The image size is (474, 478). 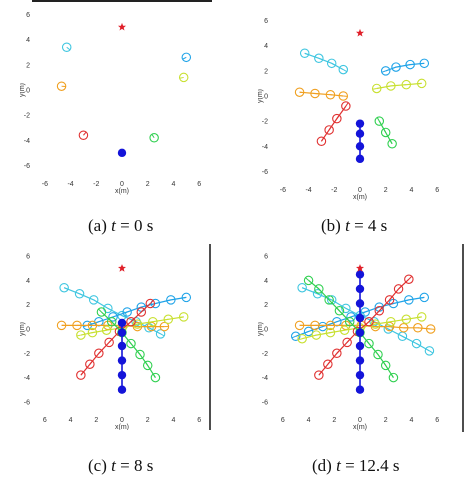 I want to click on caption-c: (c) t = 8 s, so click(x=120, y=466).